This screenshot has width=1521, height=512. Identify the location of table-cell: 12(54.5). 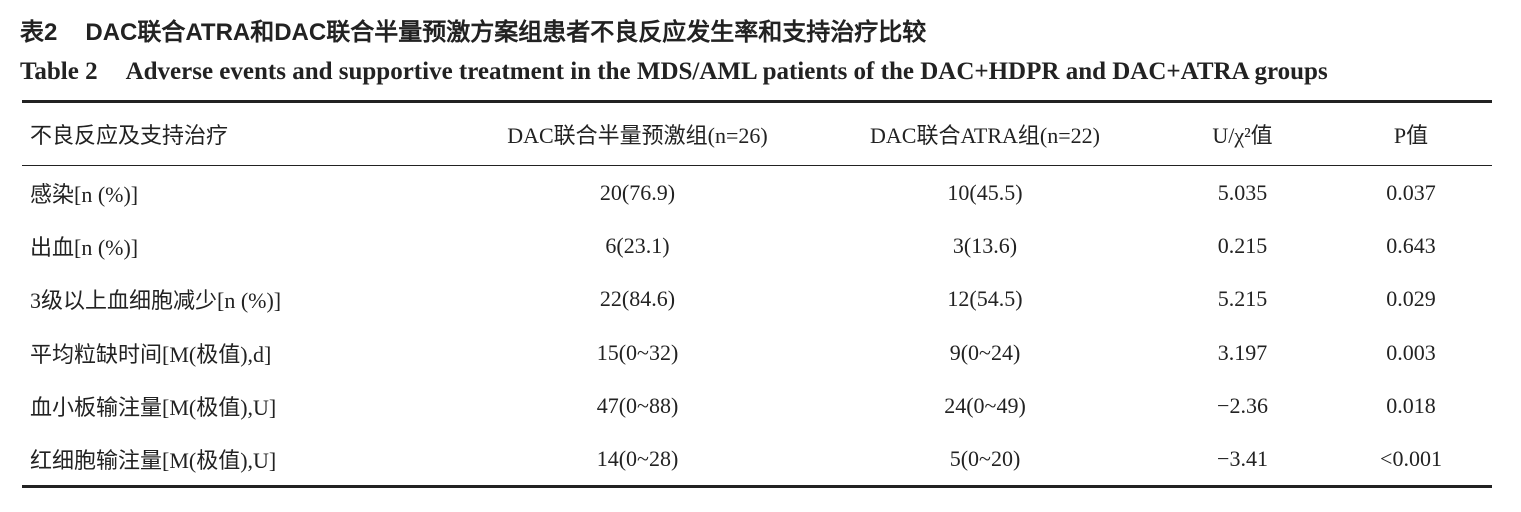
(985, 299).